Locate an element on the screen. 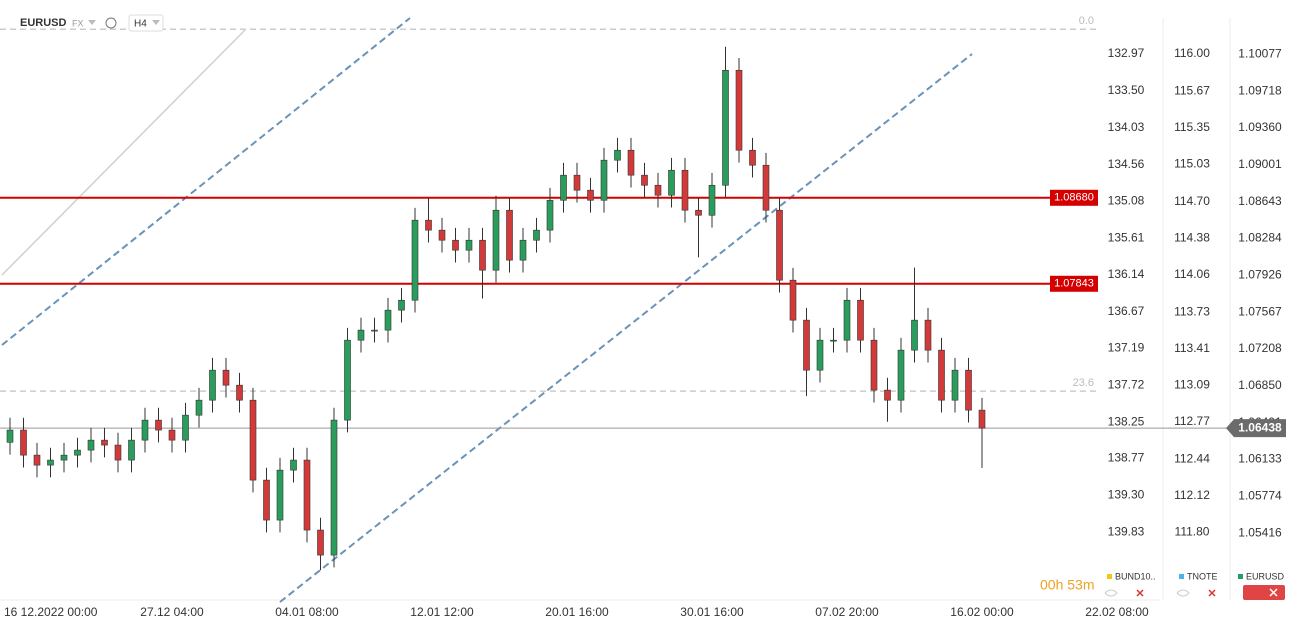 The image size is (1298, 631). candle-timer: 00h 53m is located at coordinates (1067, 585).